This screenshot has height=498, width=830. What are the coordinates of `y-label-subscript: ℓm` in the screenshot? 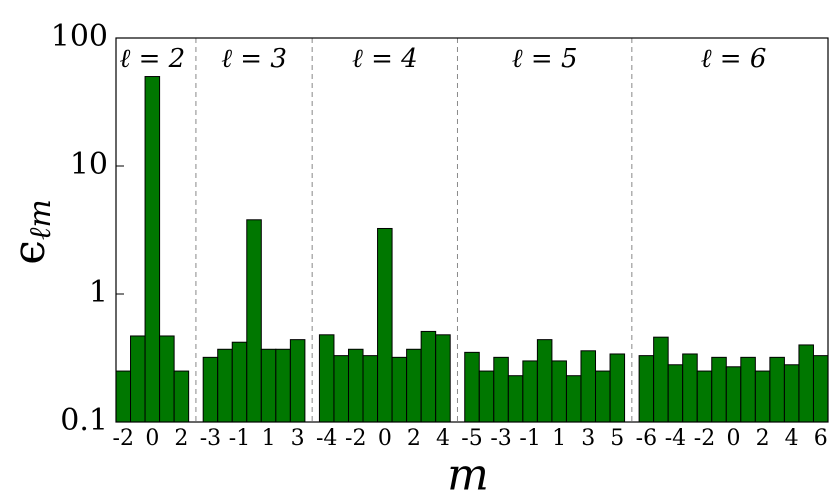 It's located at (40, 219).